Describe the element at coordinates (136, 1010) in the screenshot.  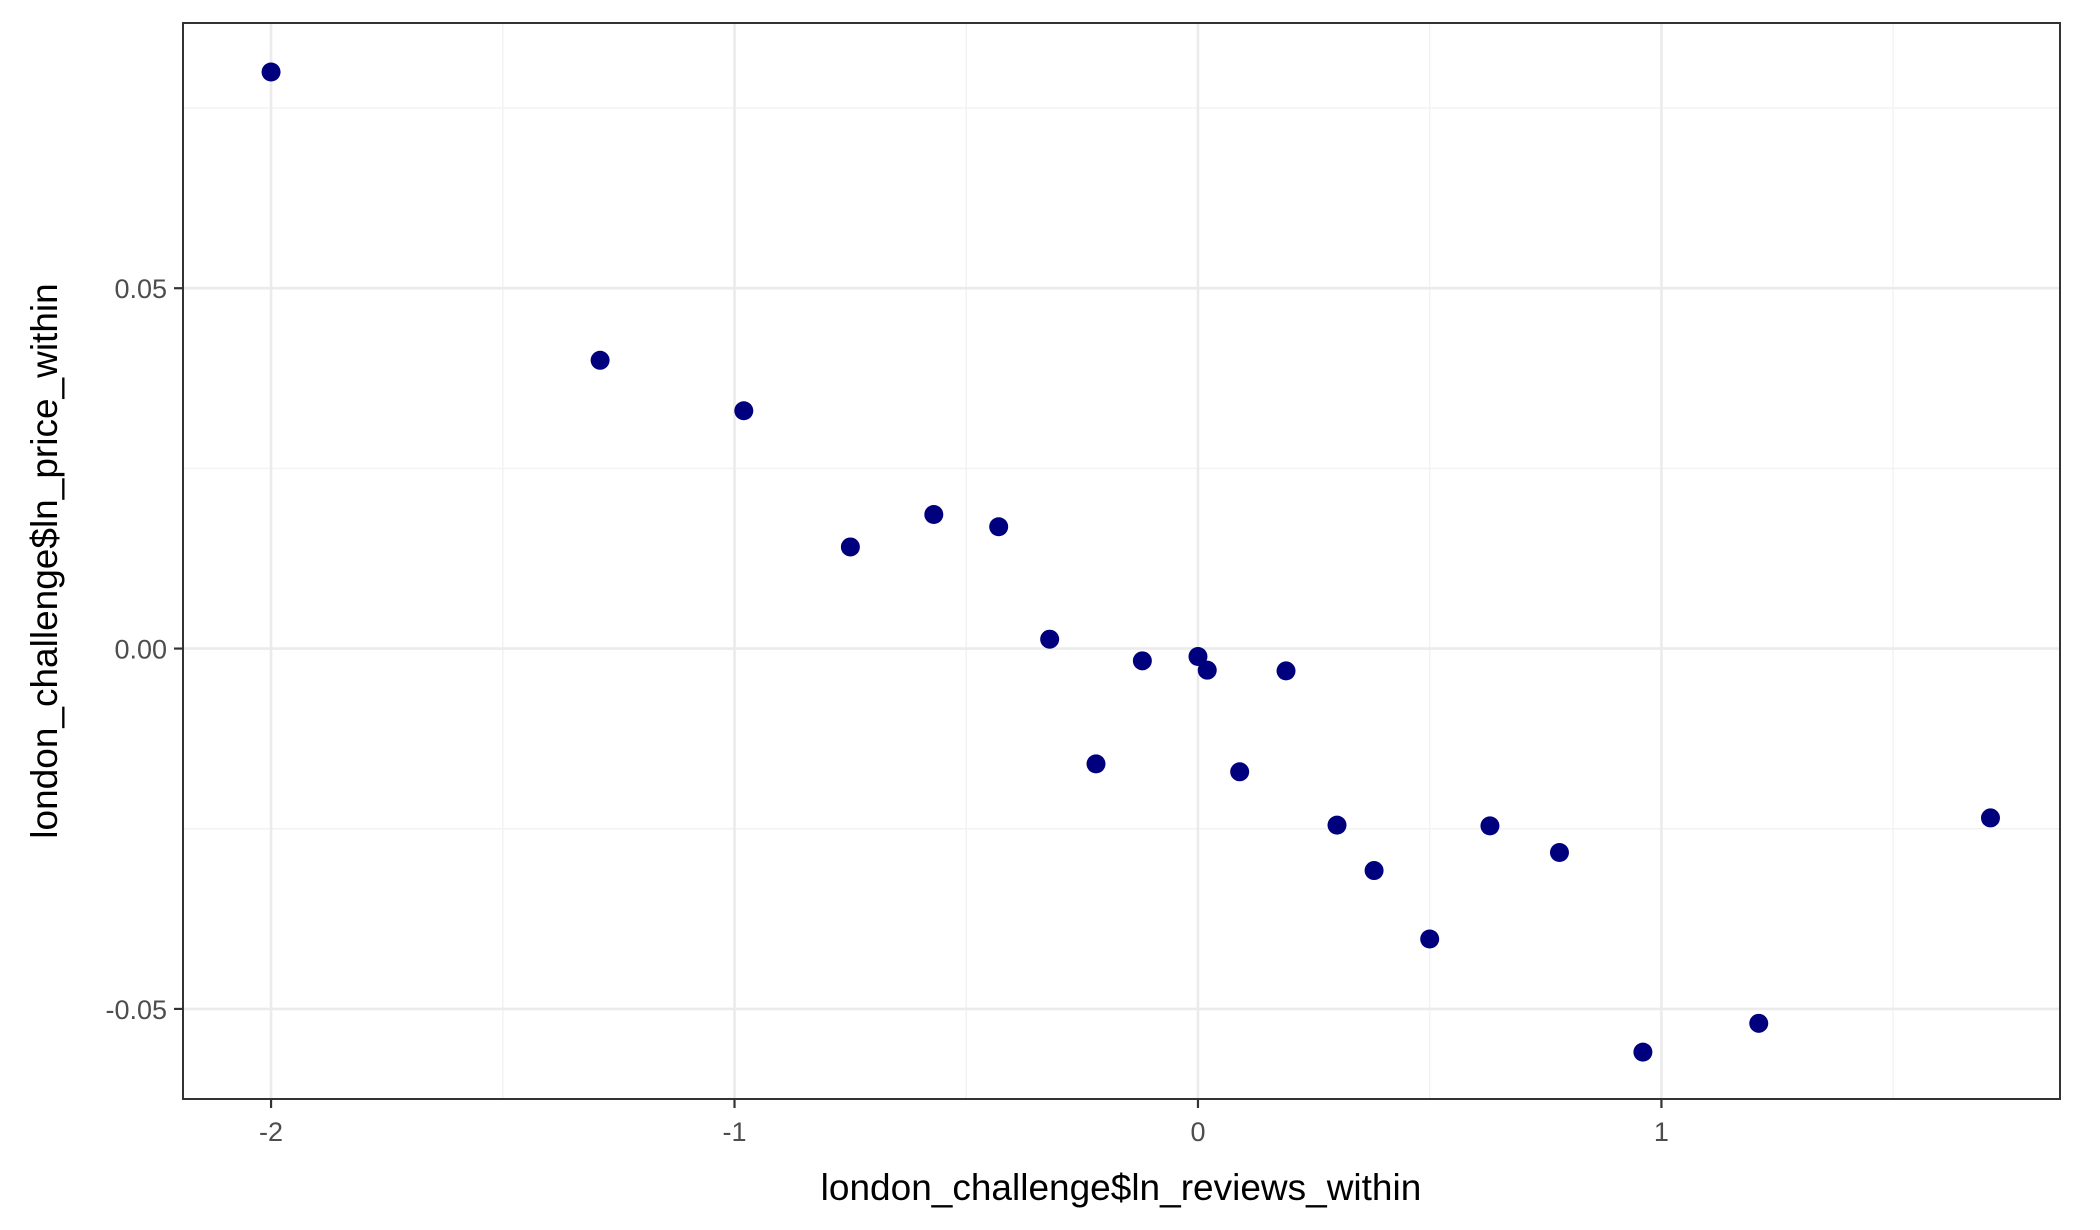
I see `y-tick-label: -0.05` at that location.